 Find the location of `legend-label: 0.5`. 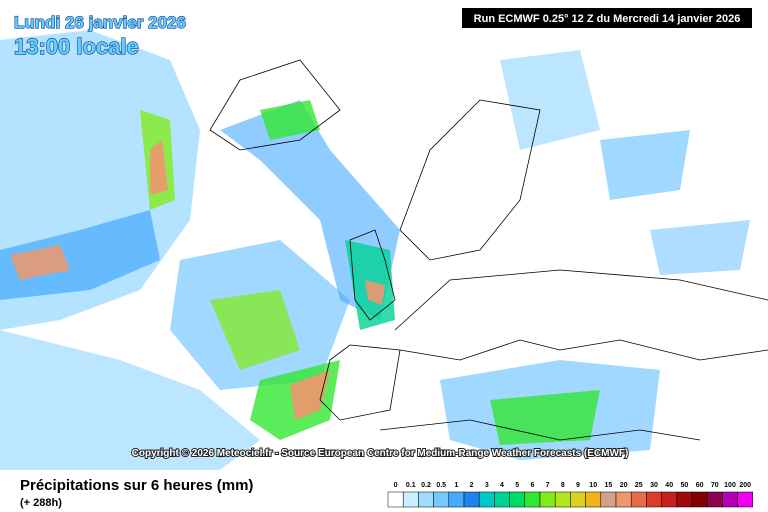

legend-label: 0.5 is located at coordinates (441, 485).